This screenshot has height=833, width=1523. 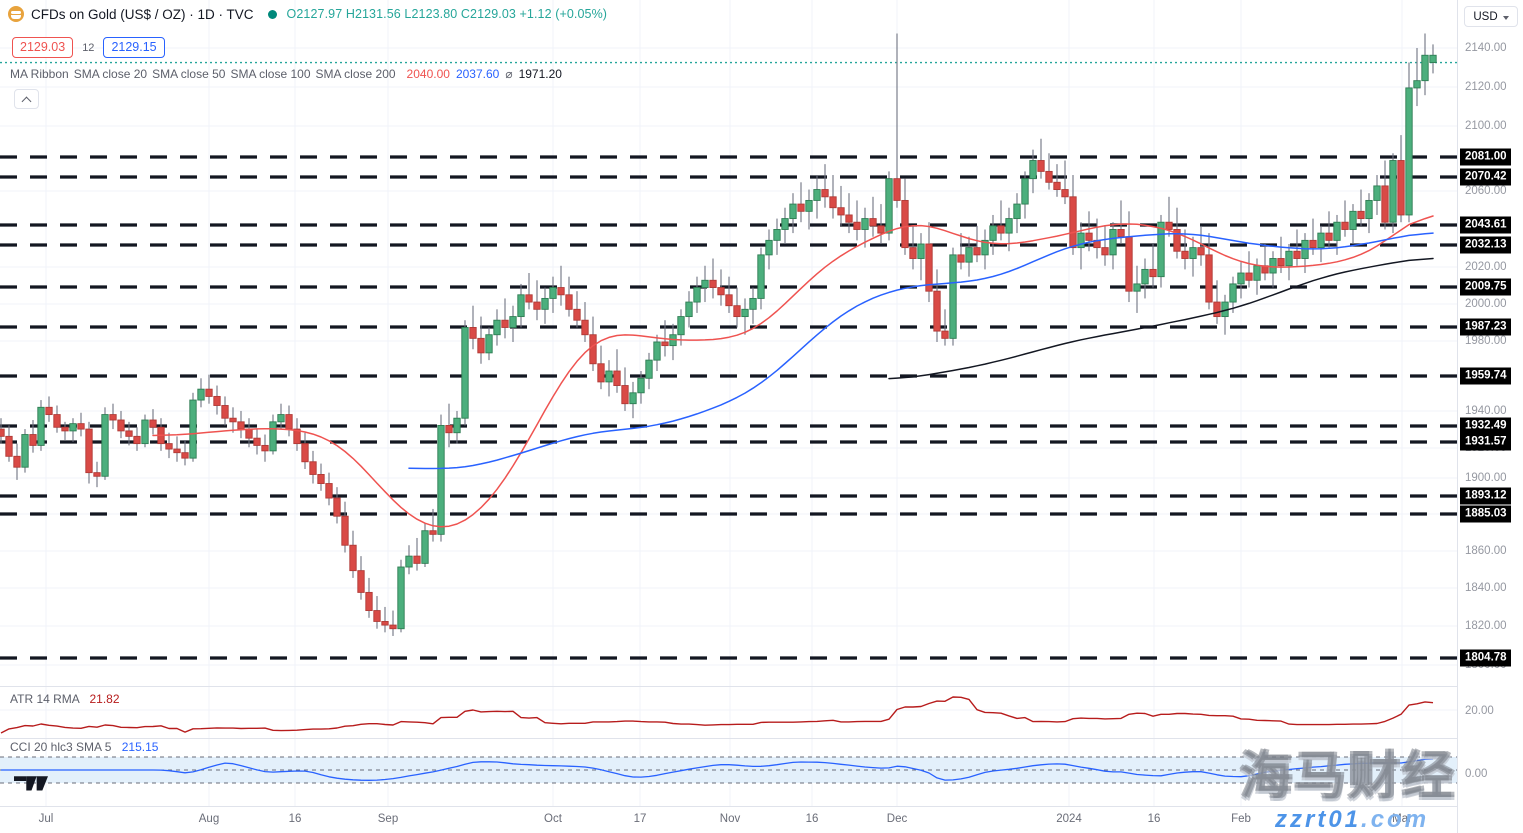 I want to click on ask-price-button: 2129.15, so click(x=134, y=47).